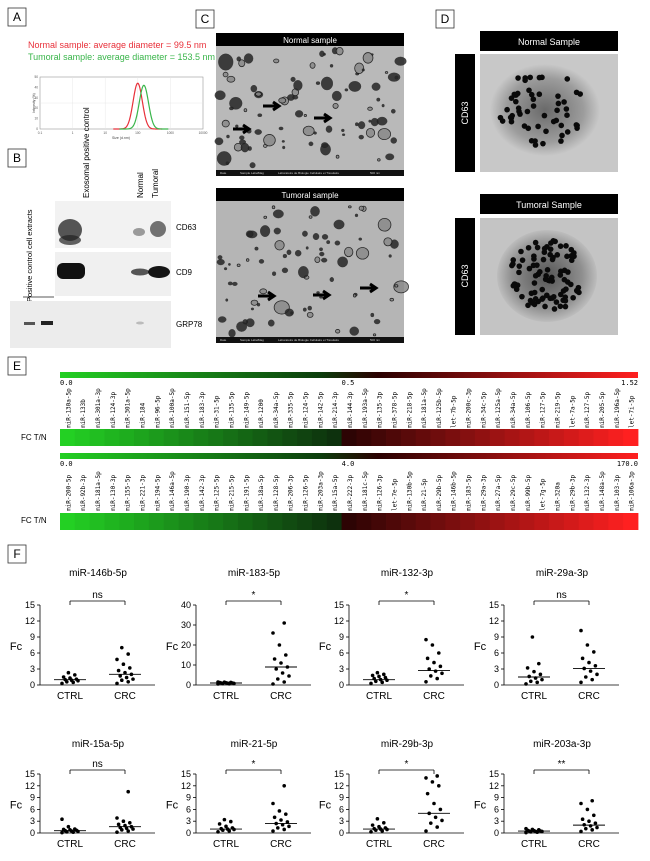 The image size is (650, 861). I want to click on mirna-label: miR-29b-3p, so click(572, 492).